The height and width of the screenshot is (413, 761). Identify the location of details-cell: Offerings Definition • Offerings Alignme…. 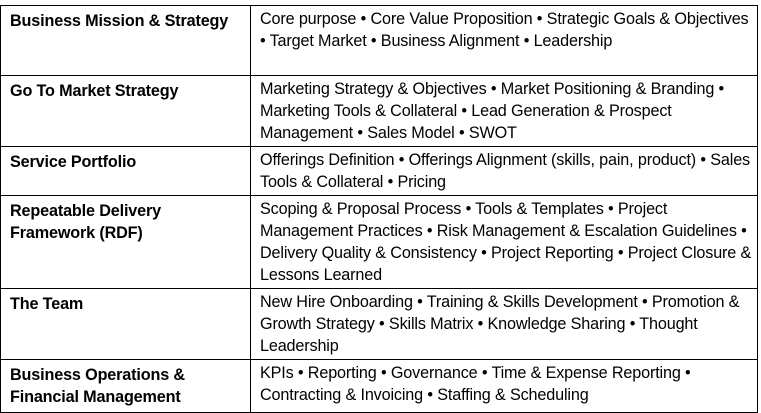
(504, 171).